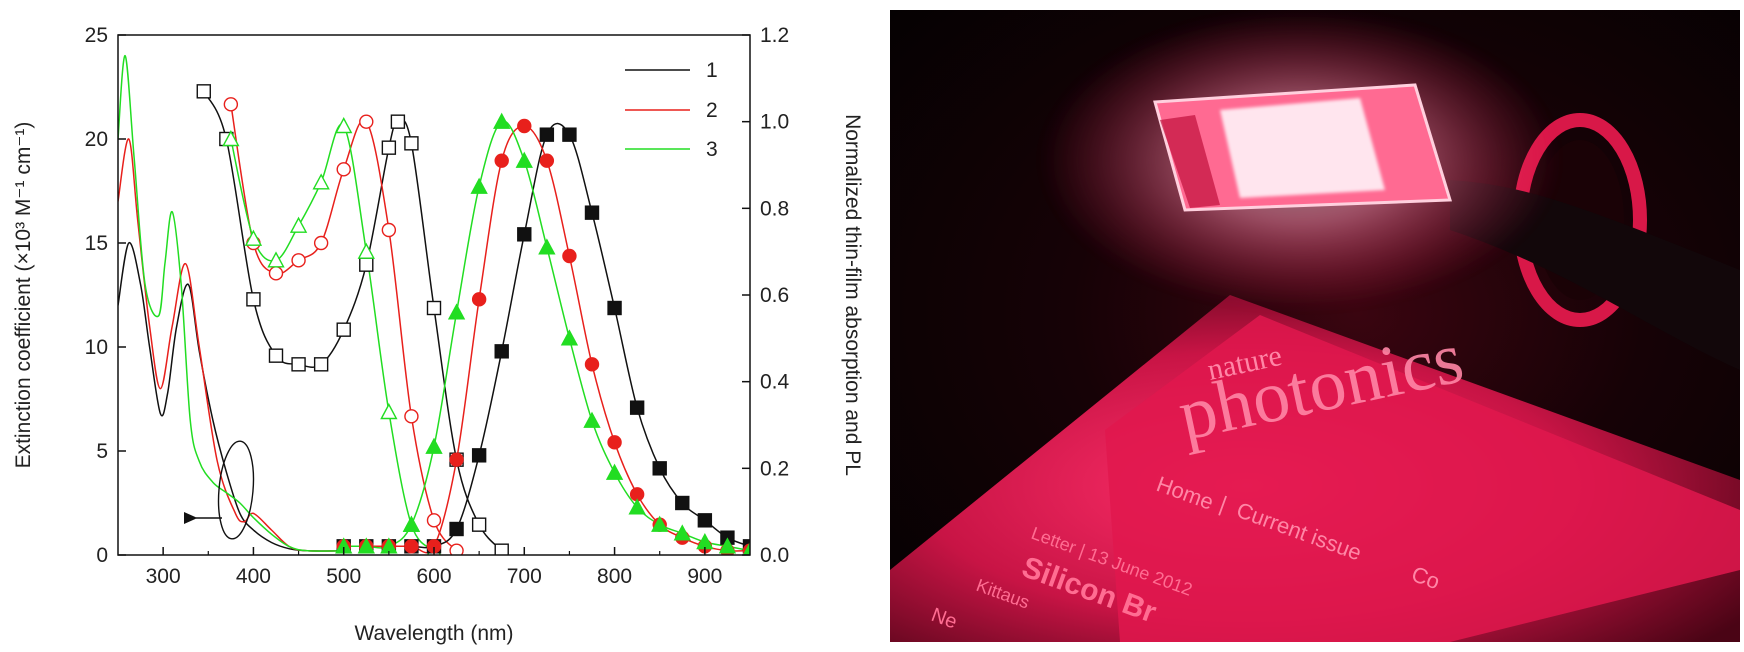  Describe the element at coordinates (774, 555) in the screenshot. I see `y-right-tick-label-0: 0.0` at that location.